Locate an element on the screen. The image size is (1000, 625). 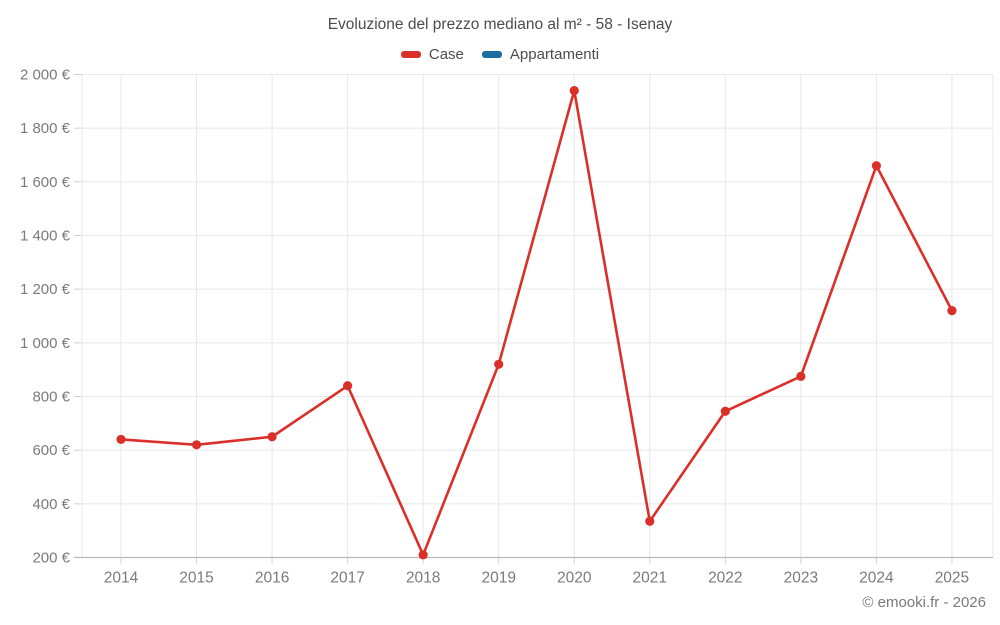
x-axis-label: 2020 is located at coordinates (574, 578).